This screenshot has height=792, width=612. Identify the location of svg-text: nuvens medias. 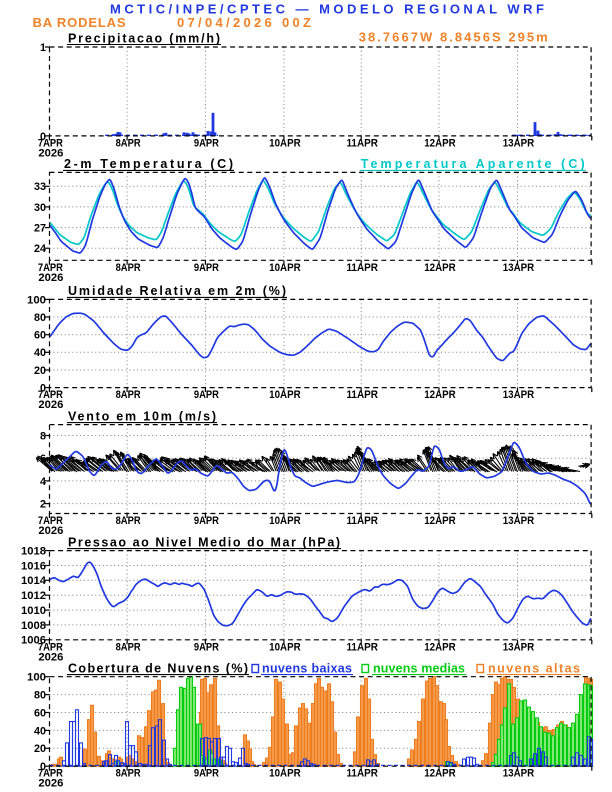
(419, 668).